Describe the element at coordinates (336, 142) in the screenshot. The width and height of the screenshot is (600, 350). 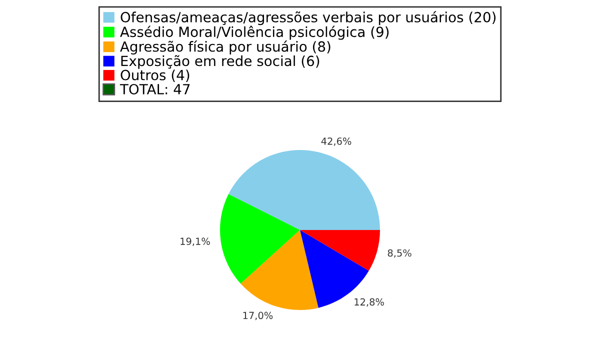
I see `data-label: 42,6%` at that location.